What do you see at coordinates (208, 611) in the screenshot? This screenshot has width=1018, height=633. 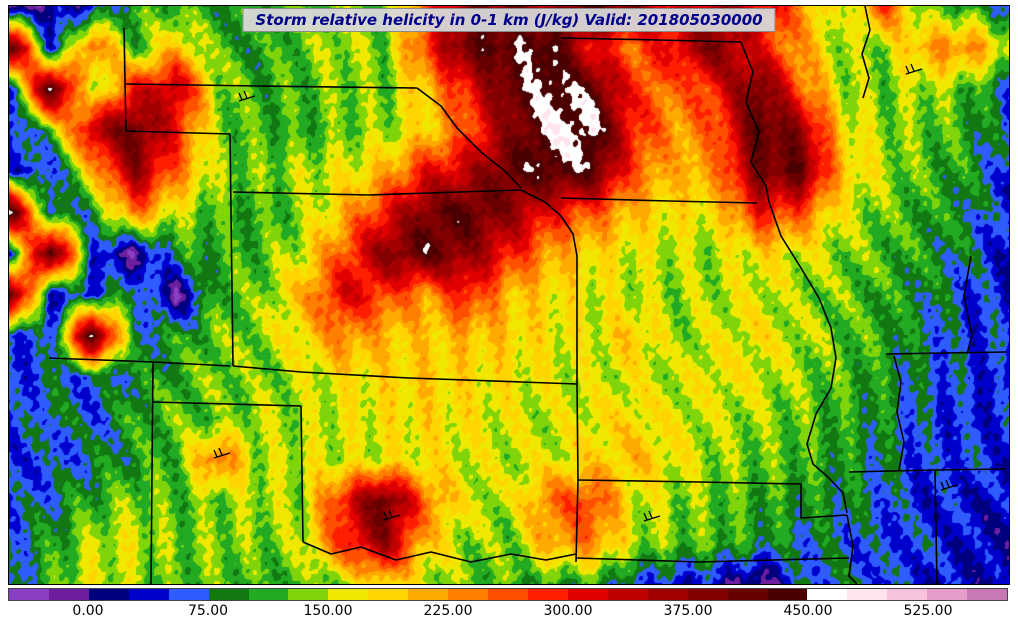 I see `colorbar-tick-label: 75.00` at bounding box center [208, 611].